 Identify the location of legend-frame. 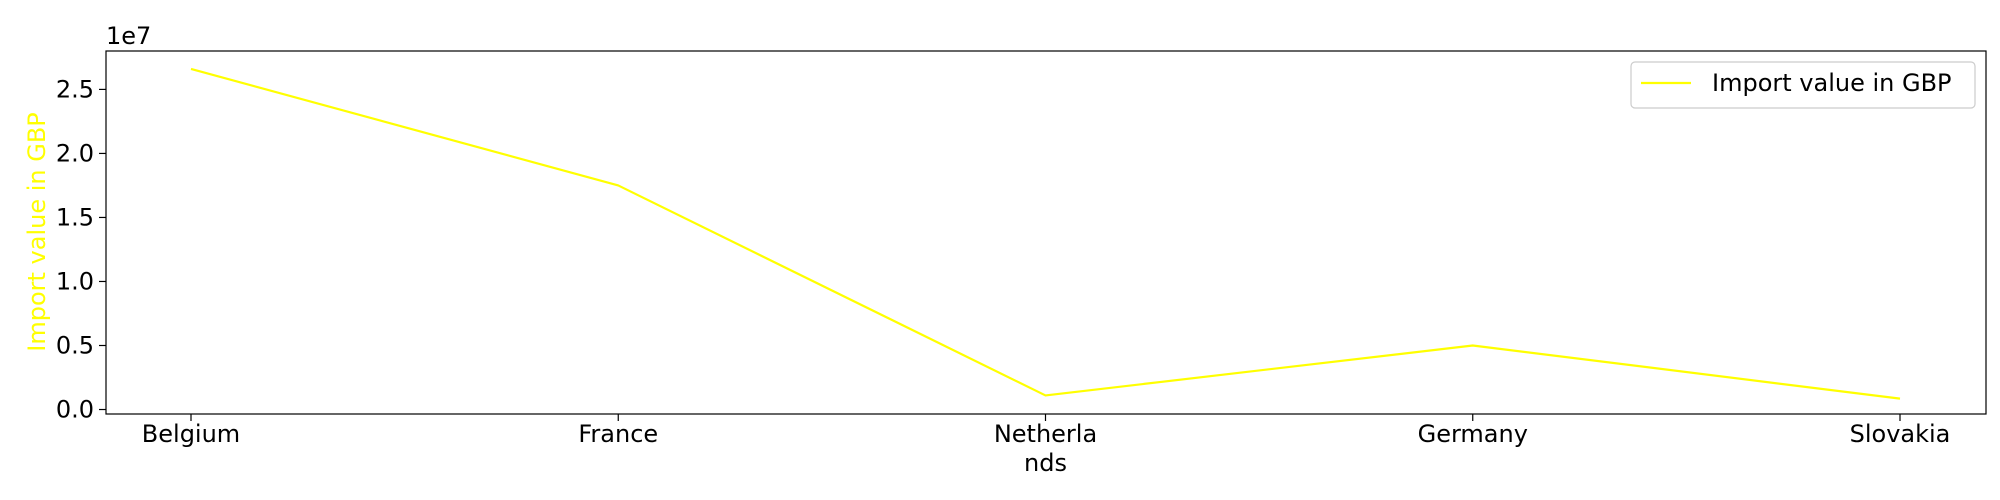
(1803, 85).